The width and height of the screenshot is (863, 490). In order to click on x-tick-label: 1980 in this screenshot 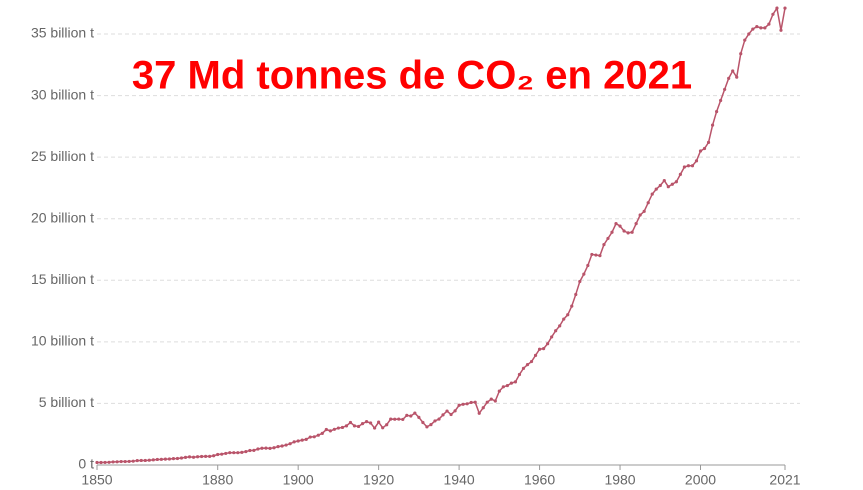, I will do `click(619, 480)`.